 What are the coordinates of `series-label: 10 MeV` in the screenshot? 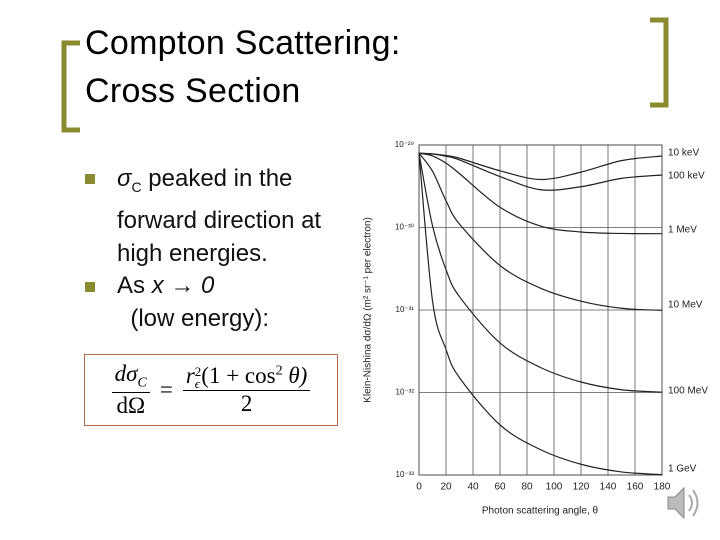 It's located at (685, 305).